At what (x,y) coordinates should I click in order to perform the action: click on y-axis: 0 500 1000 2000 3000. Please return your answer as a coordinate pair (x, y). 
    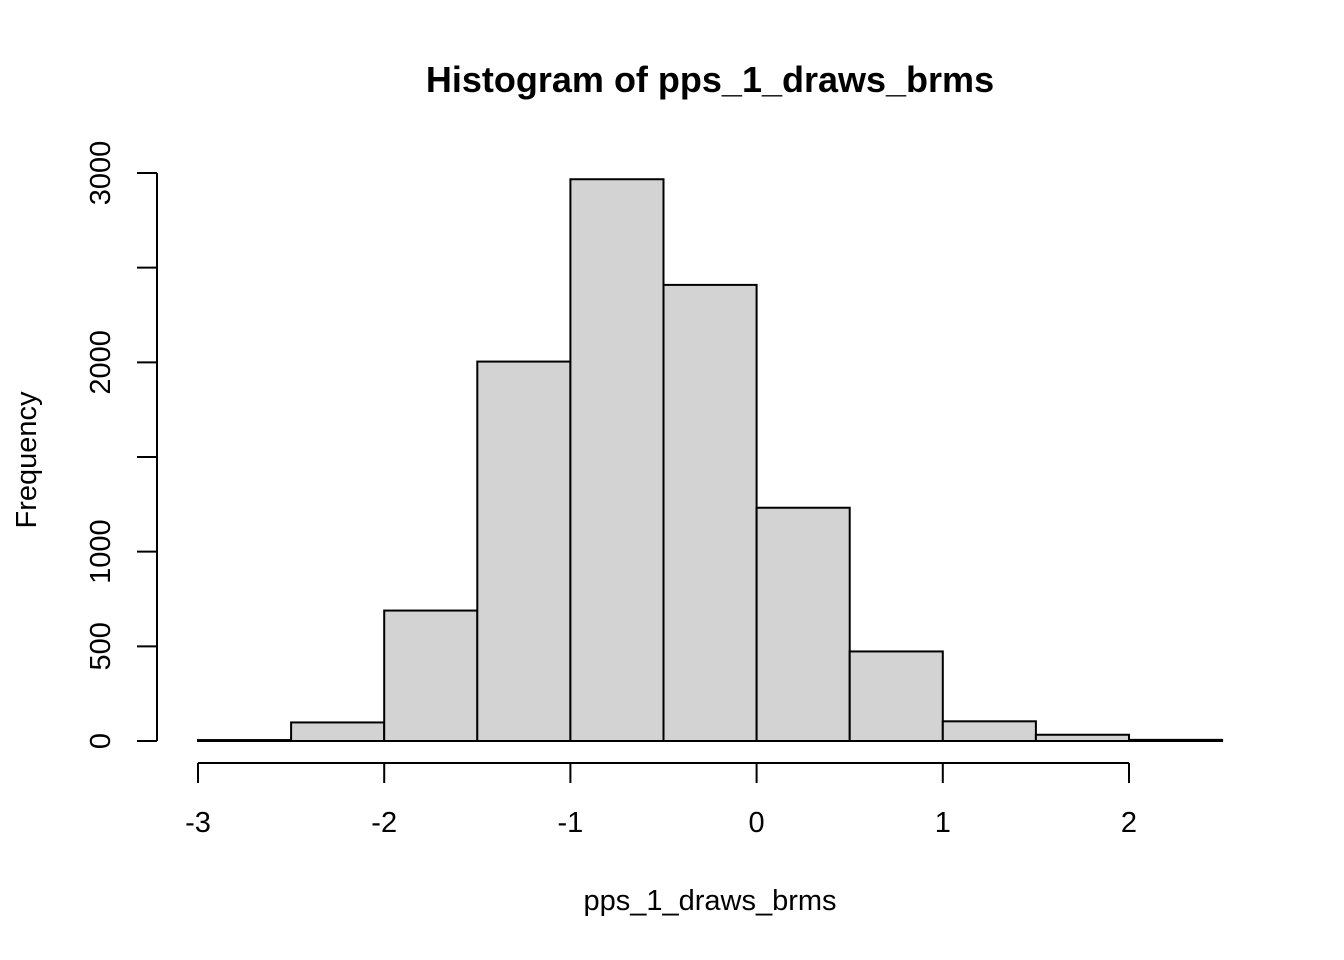
    Looking at the image, I should click on (121, 445).